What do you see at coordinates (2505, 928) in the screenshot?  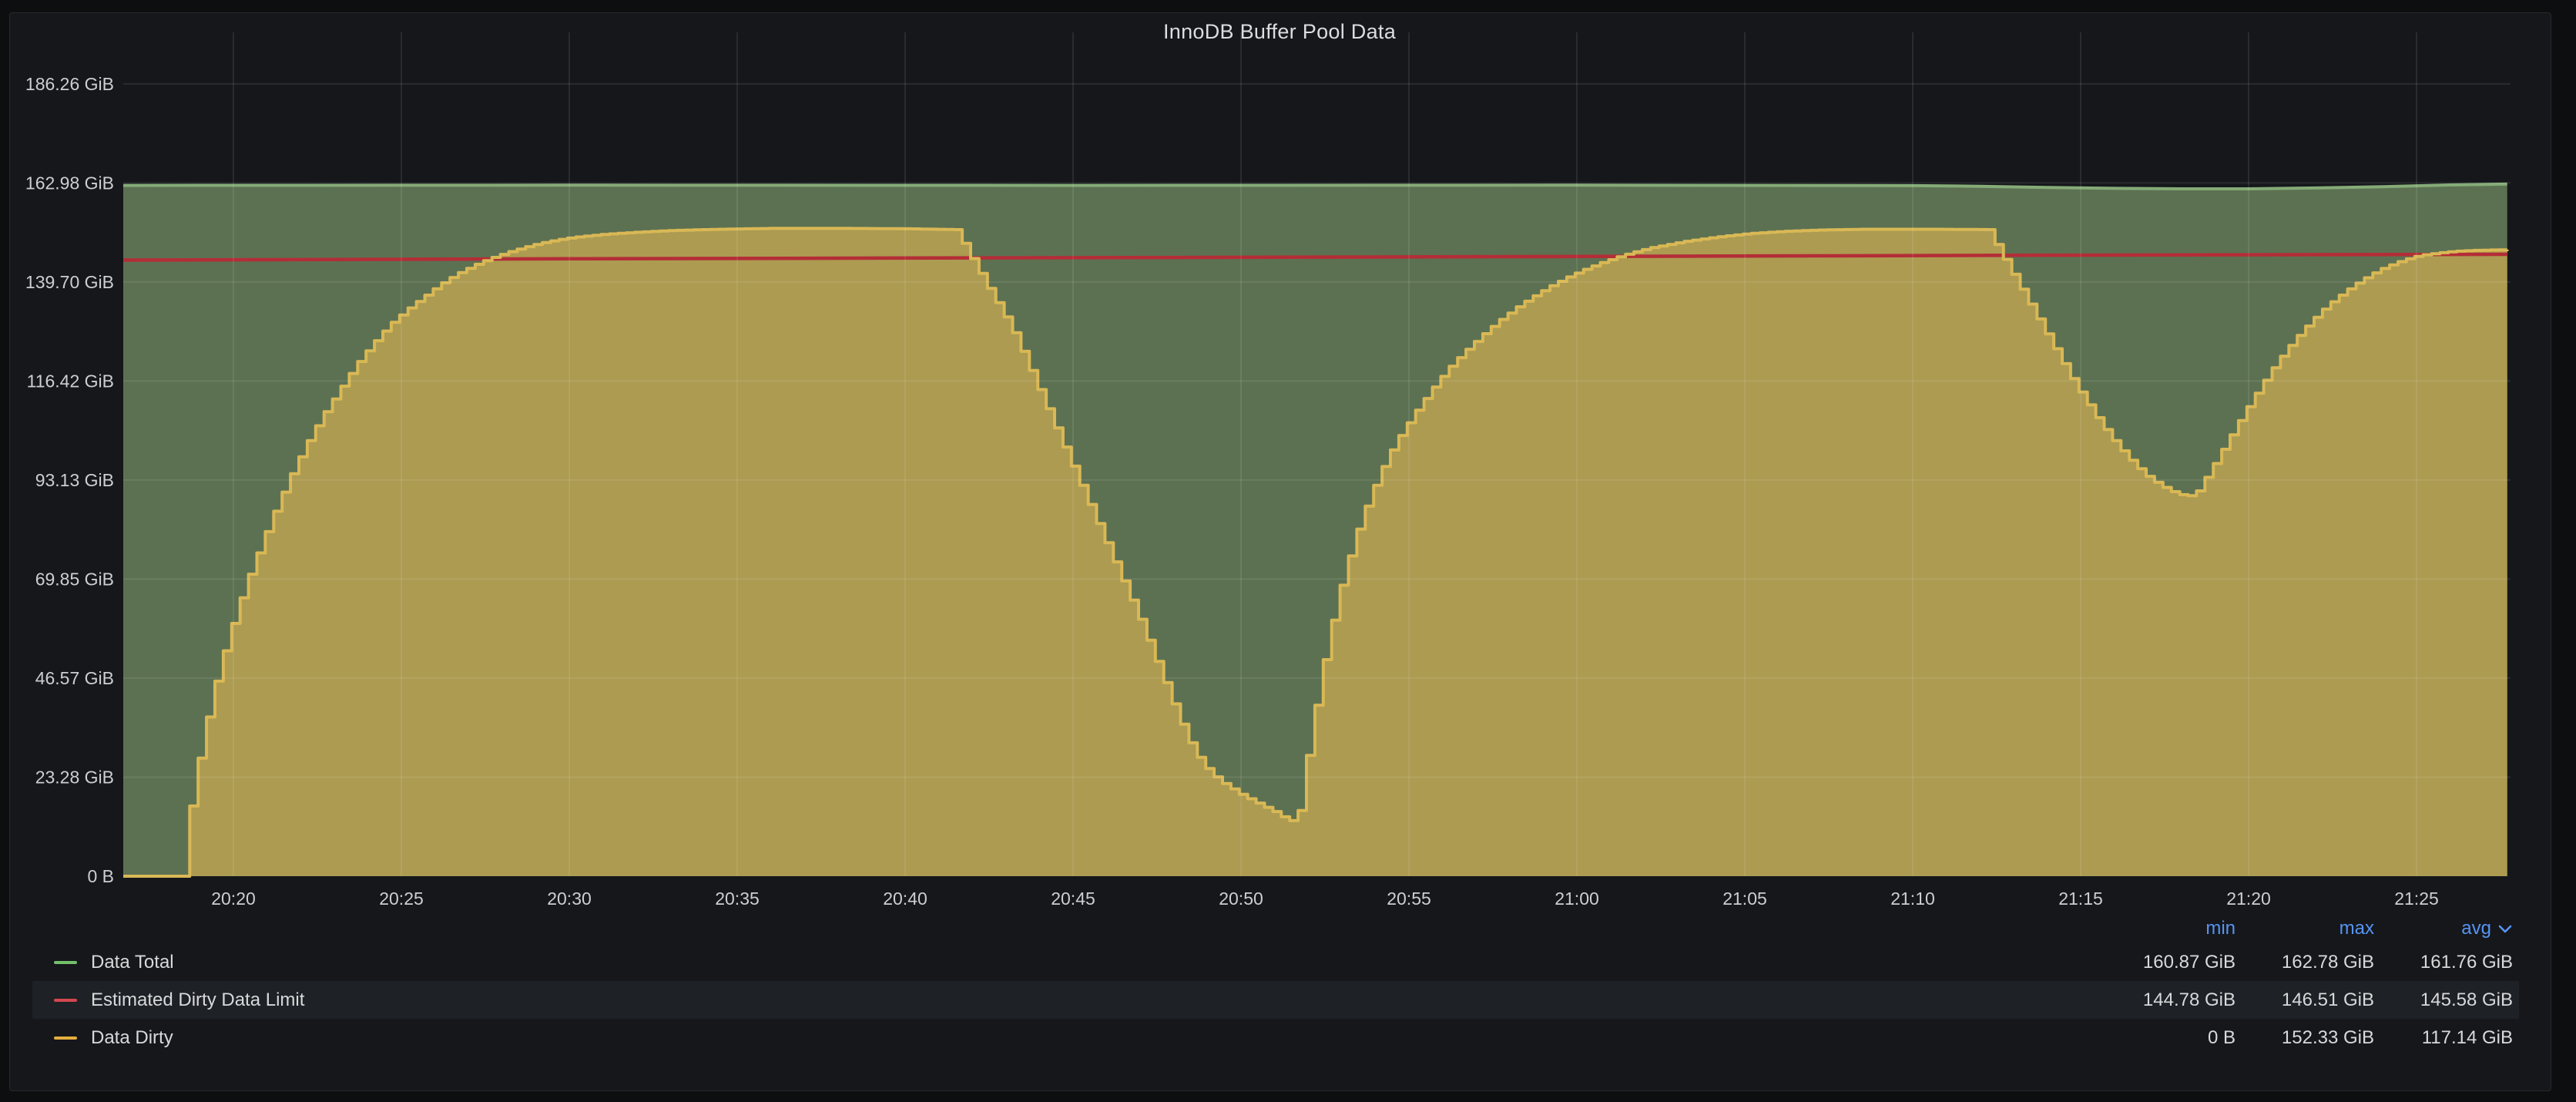 I see `sort-chevron-down-icon` at bounding box center [2505, 928].